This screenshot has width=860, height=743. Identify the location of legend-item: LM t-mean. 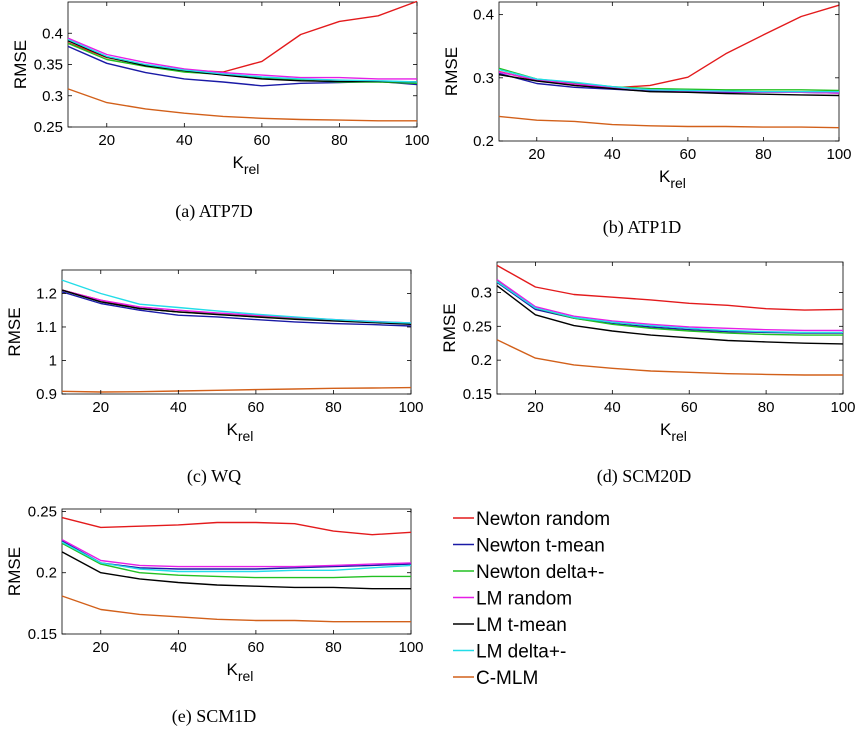
(510, 625).